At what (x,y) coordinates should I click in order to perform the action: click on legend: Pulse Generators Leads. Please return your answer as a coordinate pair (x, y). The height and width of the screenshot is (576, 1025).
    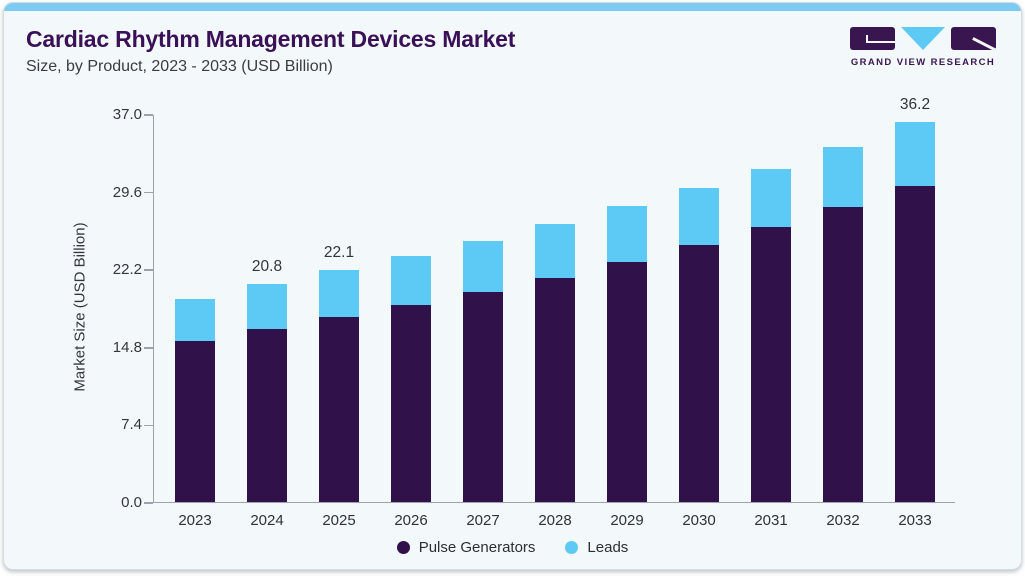
    Looking at the image, I should click on (512, 547).